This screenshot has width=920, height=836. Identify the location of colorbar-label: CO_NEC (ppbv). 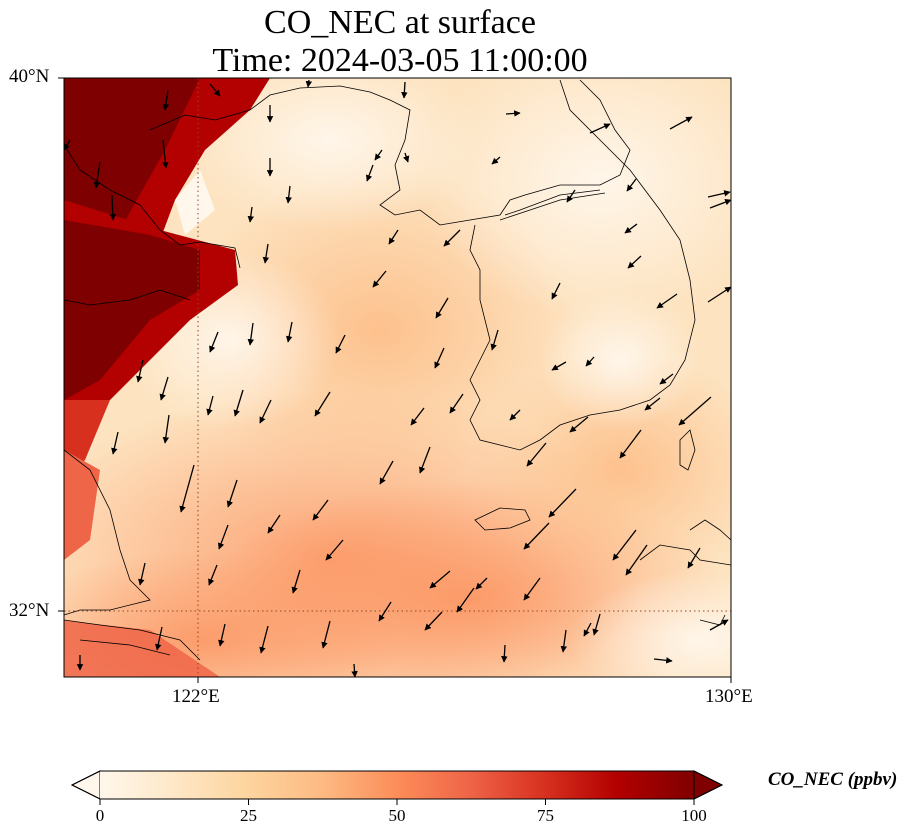
(833, 779).